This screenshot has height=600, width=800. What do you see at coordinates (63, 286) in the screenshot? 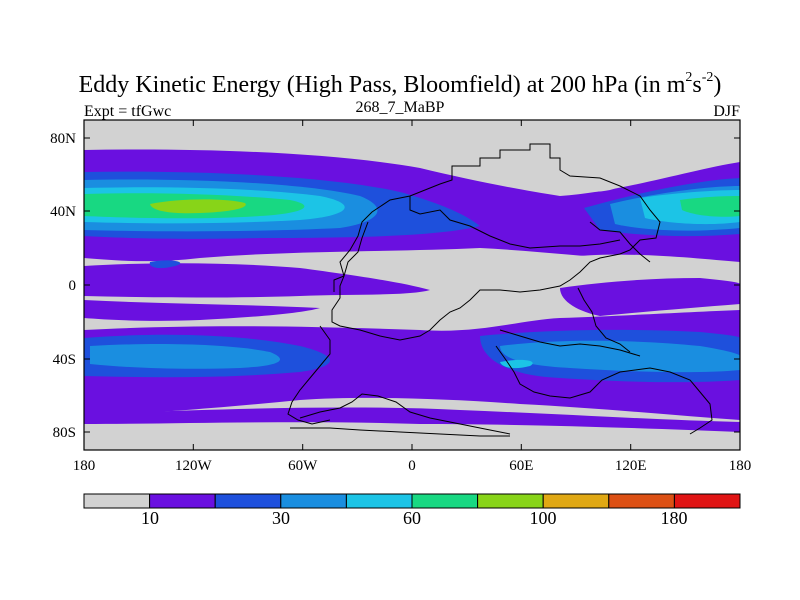
I see `y-tick-labels: 80N 40N 0 40S 80S` at bounding box center [63, 286].